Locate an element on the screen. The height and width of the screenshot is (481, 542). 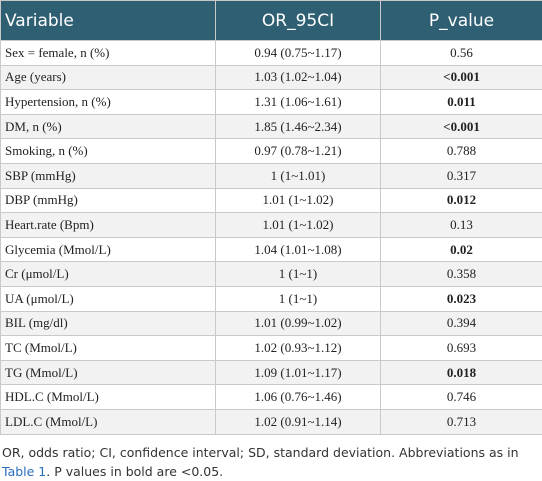
p-value-cell: 0.13 is located at coordinates (461, 225).